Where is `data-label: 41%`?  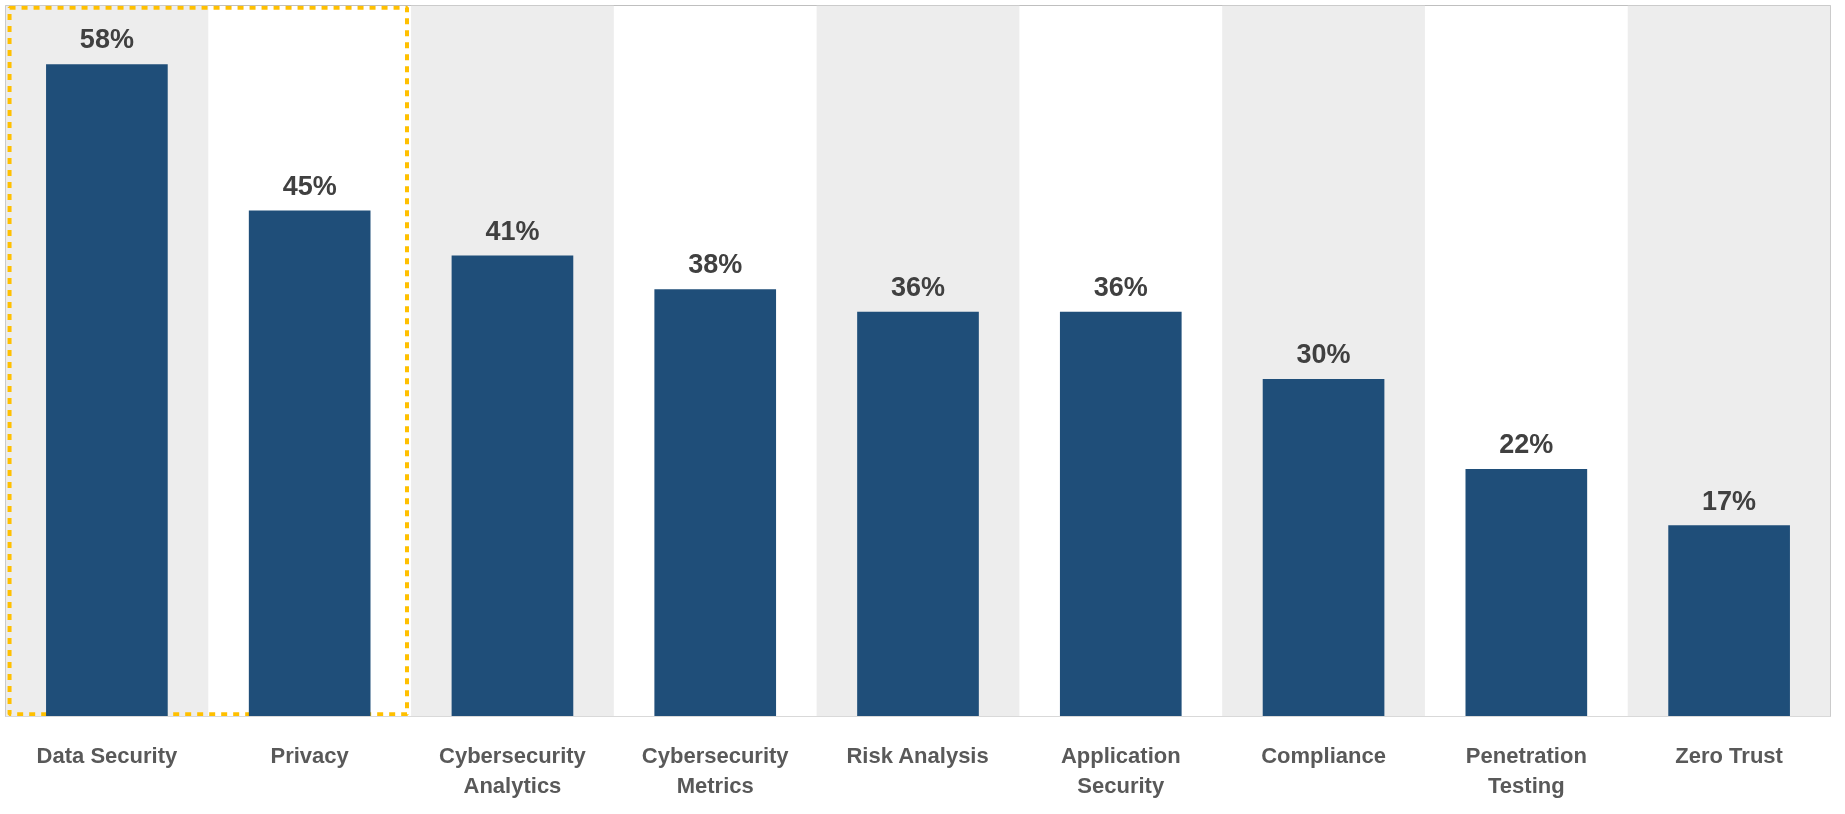
data-label: 41% is located at coordinates (512, 230).